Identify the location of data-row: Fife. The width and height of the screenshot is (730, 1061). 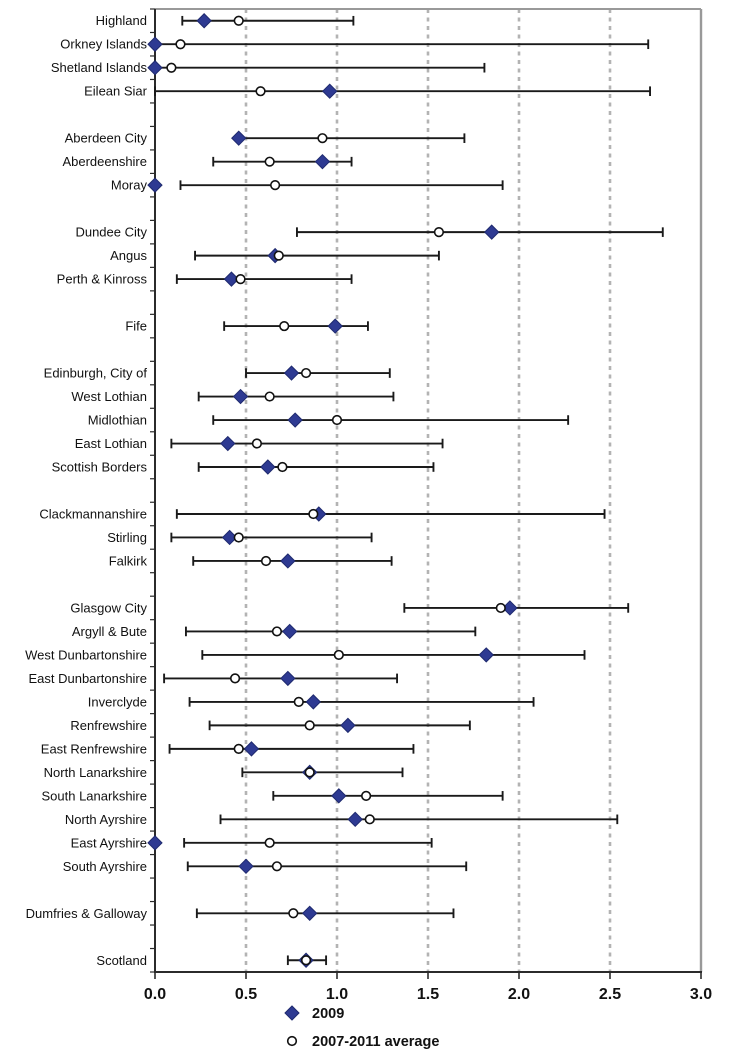
(247, 326).